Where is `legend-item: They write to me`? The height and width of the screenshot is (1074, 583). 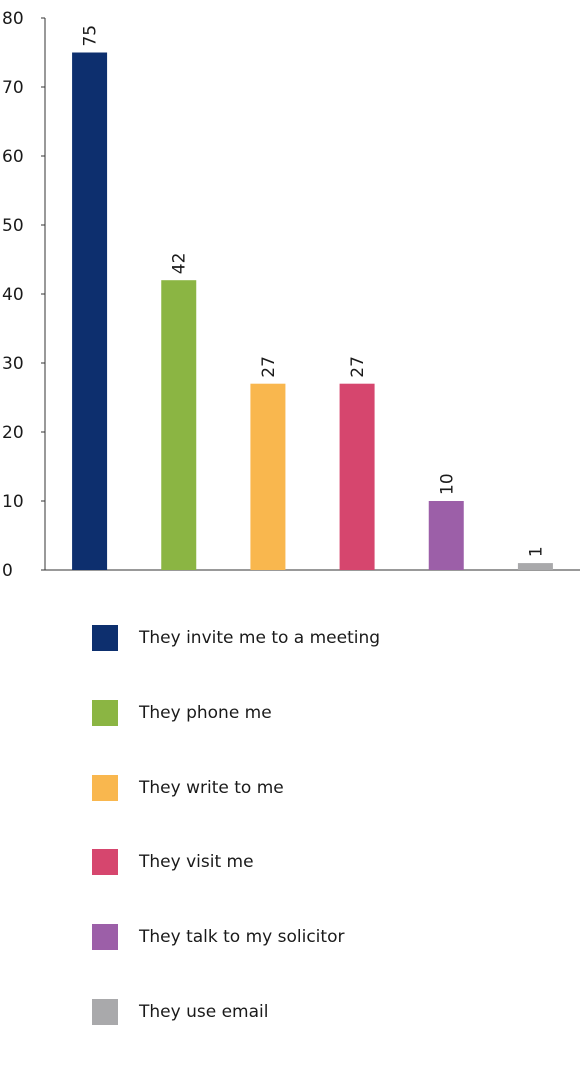
legend-item: They write to me is located at coordinates (236, 787).